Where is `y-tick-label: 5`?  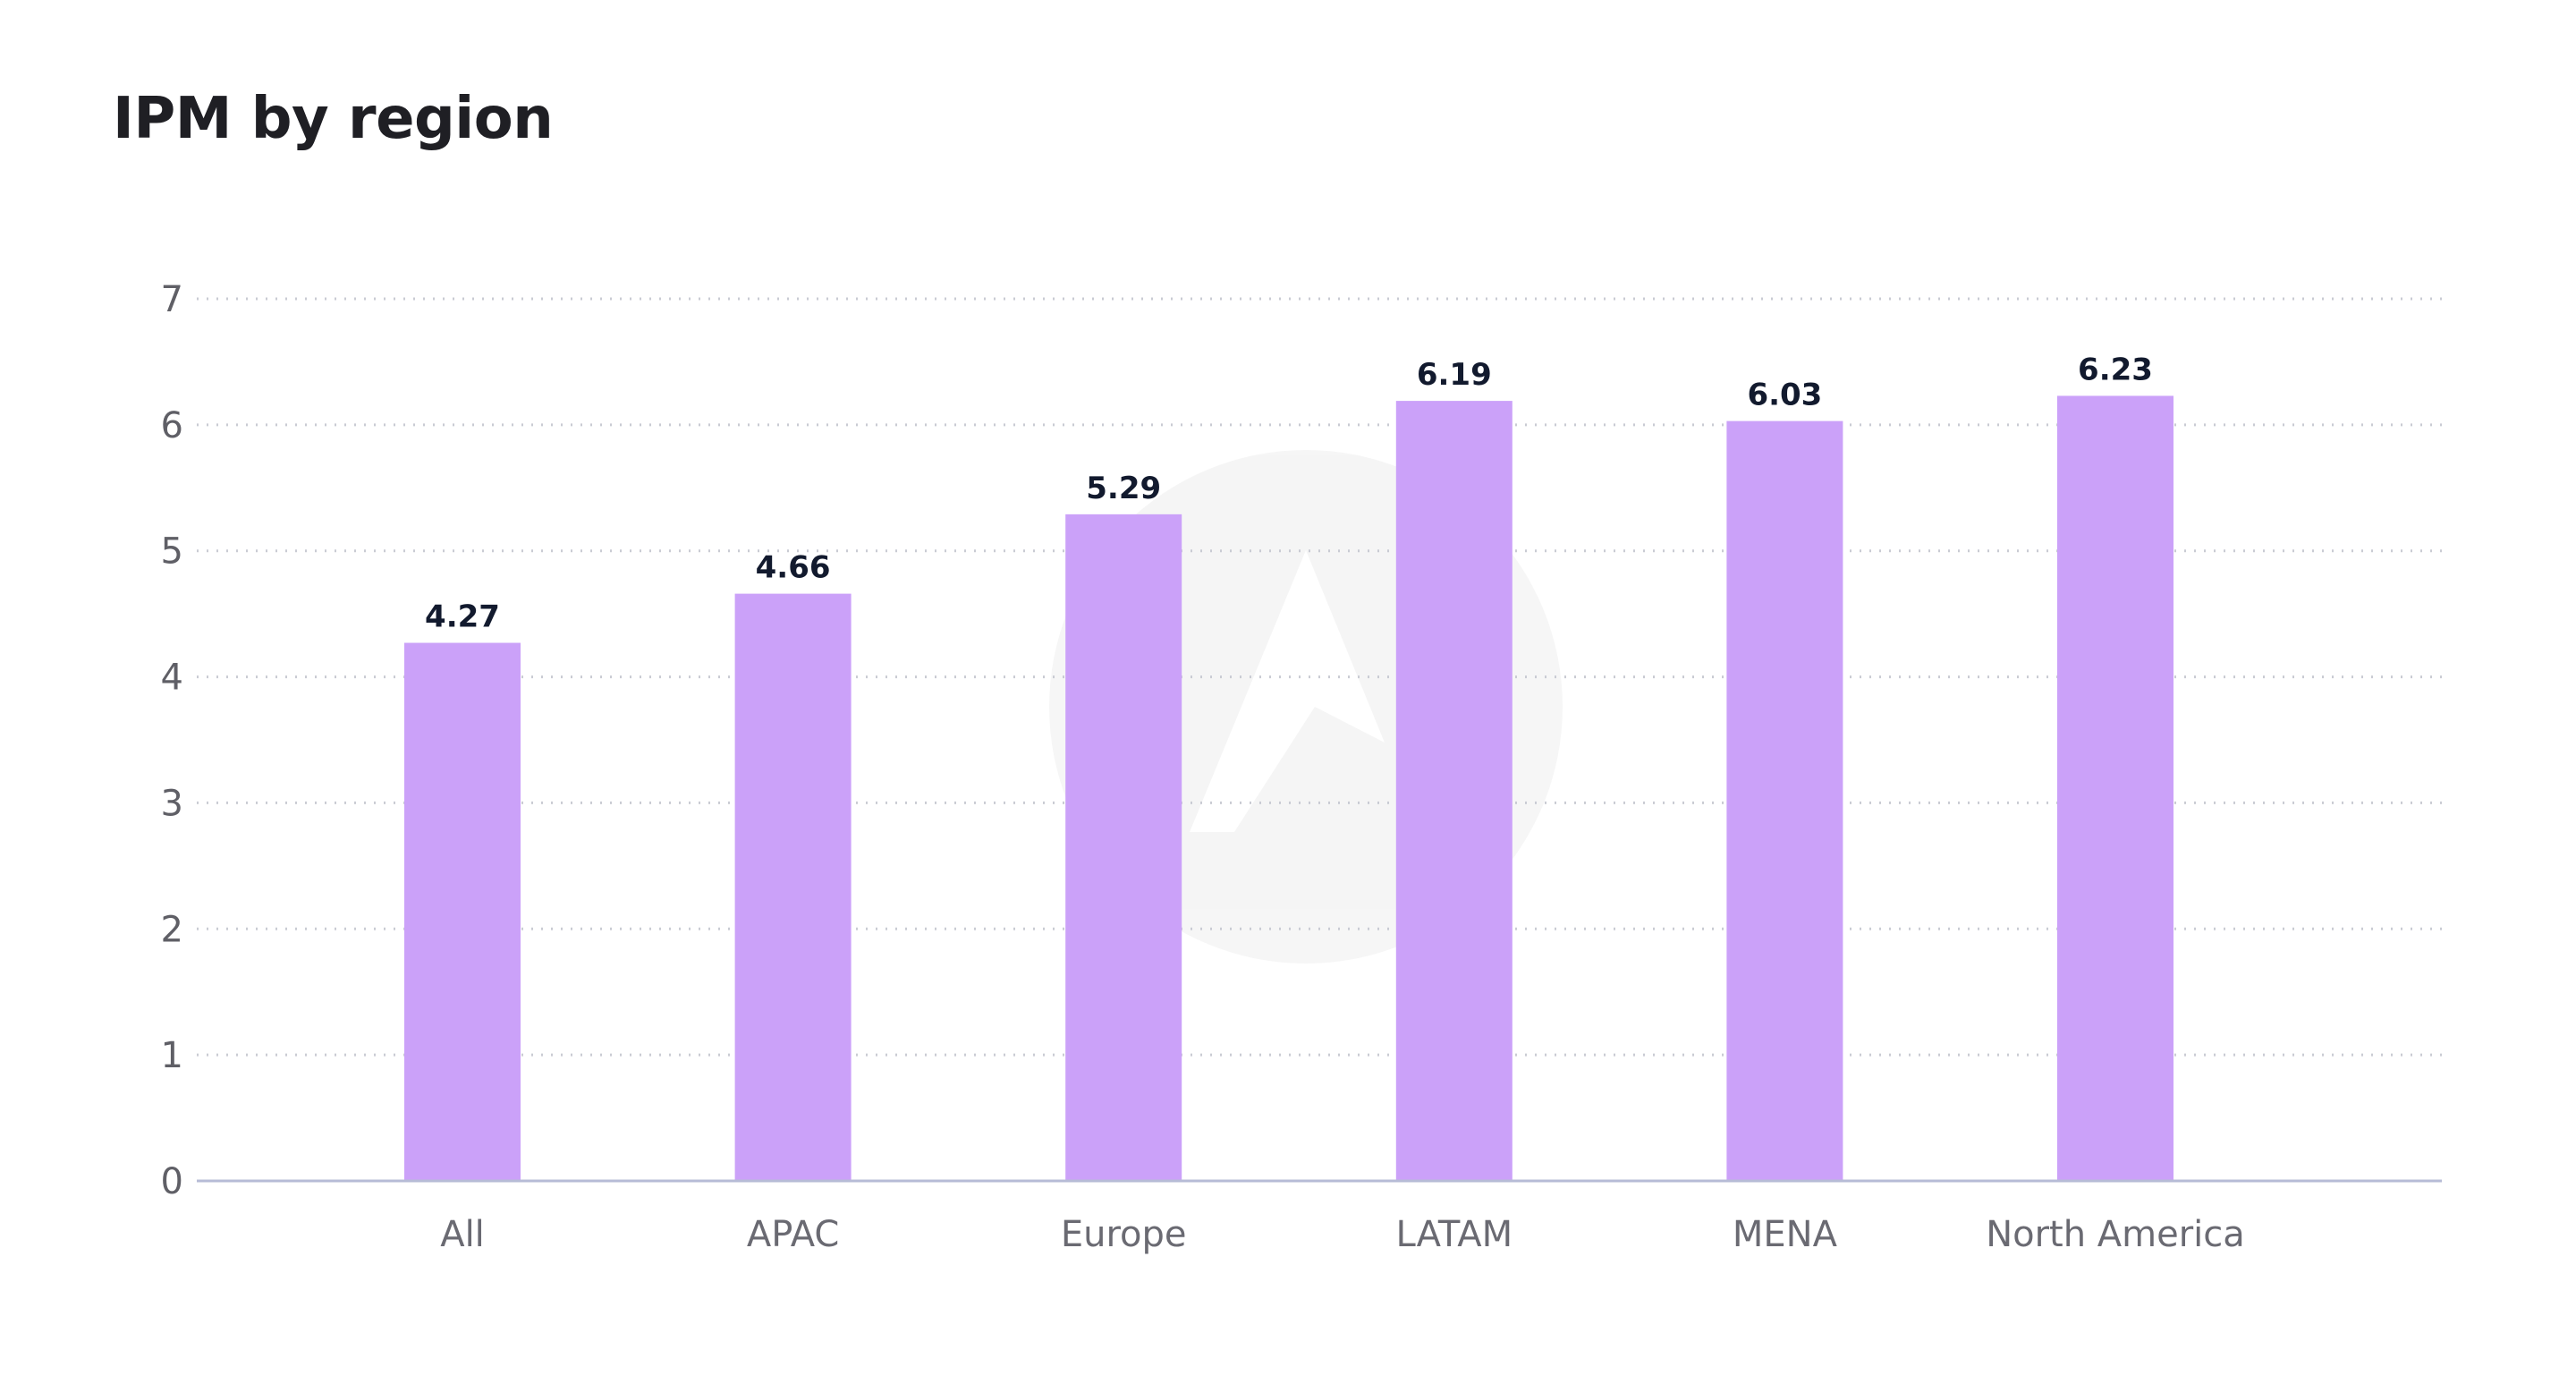 y-tick-label: 5 is located at coordinates (172, 552).